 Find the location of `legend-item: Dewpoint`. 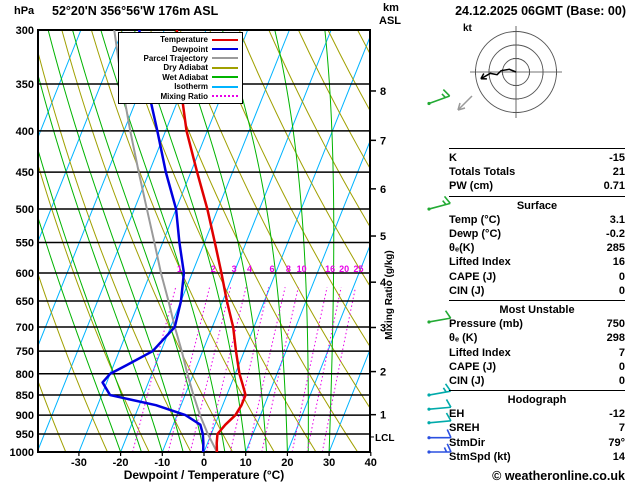

legend-item: Dewpoint is located at coordinates (180, 49).